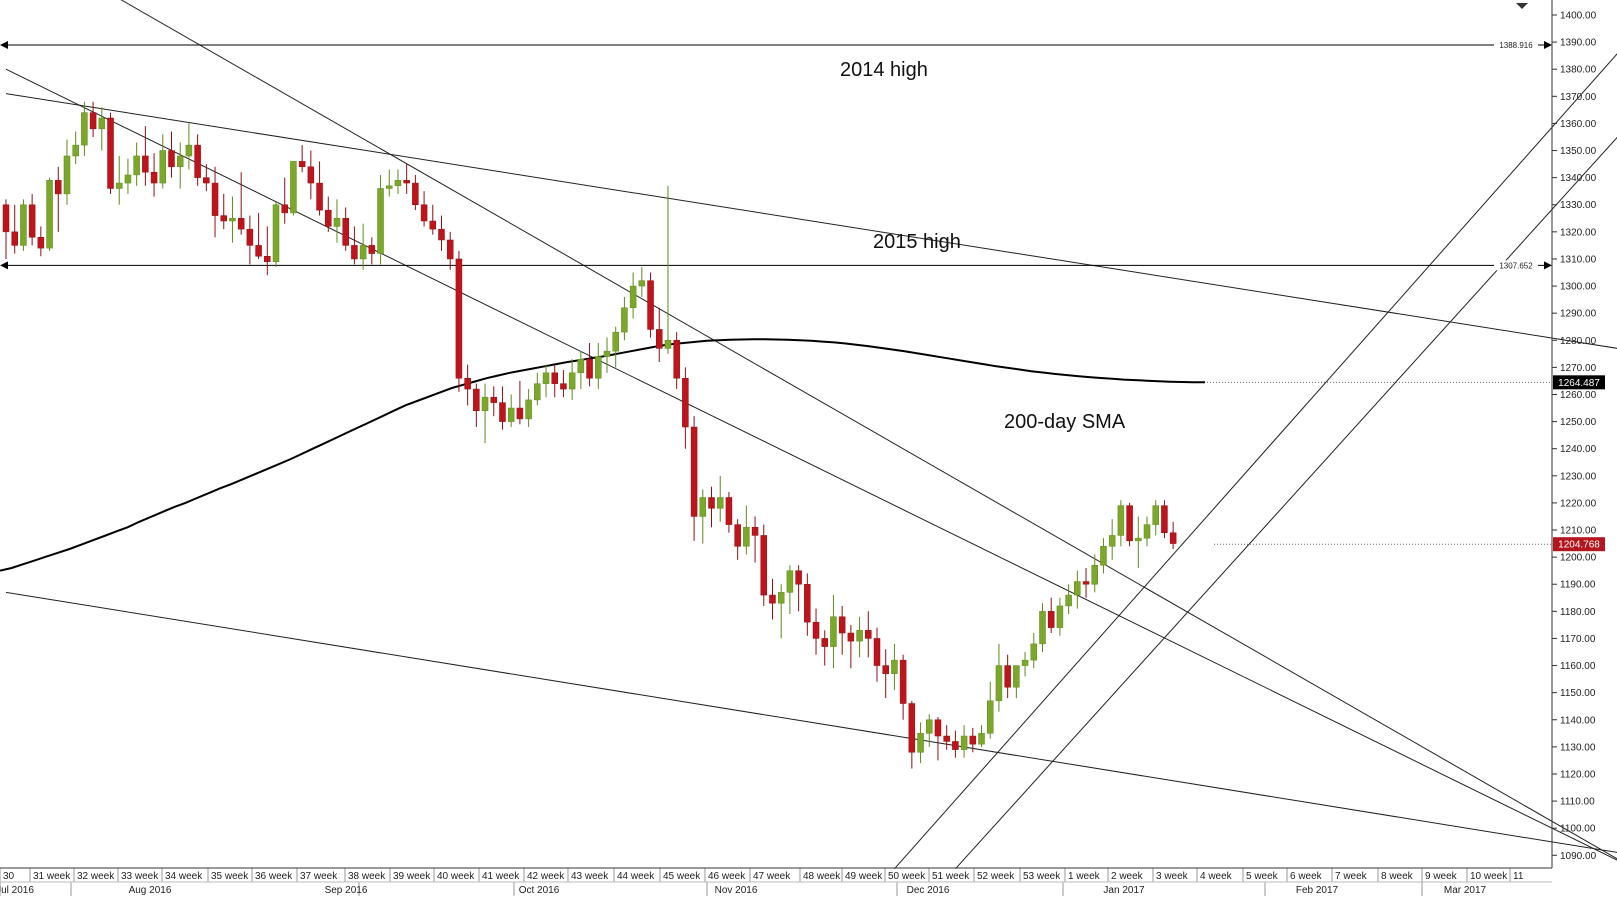  What do you see at coordinates (1522, 6) in the screenshot?
I see `scroll-down-icon` at bounding box center [1522, 6].